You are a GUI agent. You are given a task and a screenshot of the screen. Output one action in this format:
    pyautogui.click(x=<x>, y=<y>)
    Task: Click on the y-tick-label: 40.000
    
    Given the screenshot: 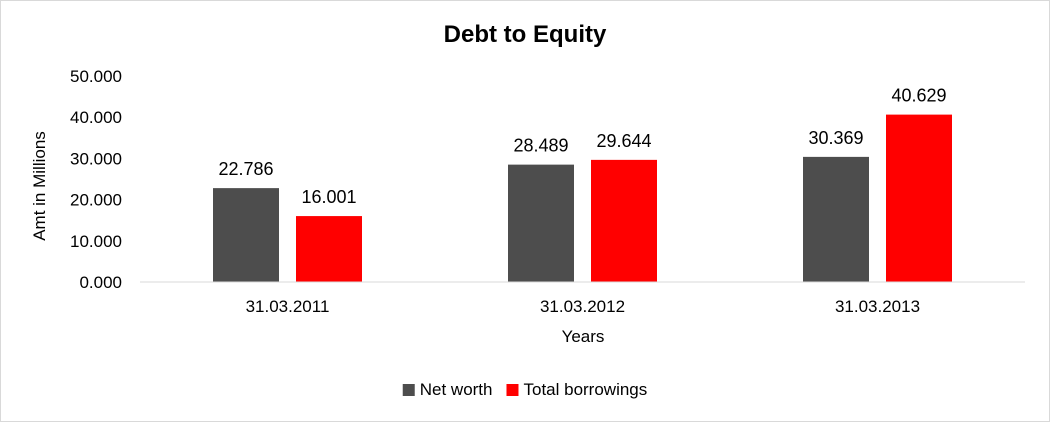 What is the action you would take?
    pyautogui.click(x=96, y=117)
    